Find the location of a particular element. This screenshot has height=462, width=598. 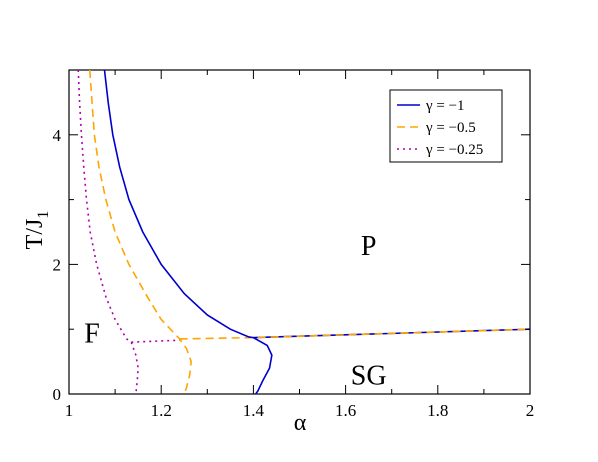

y-tick-label: 2 is located at coordinates (57, 264).